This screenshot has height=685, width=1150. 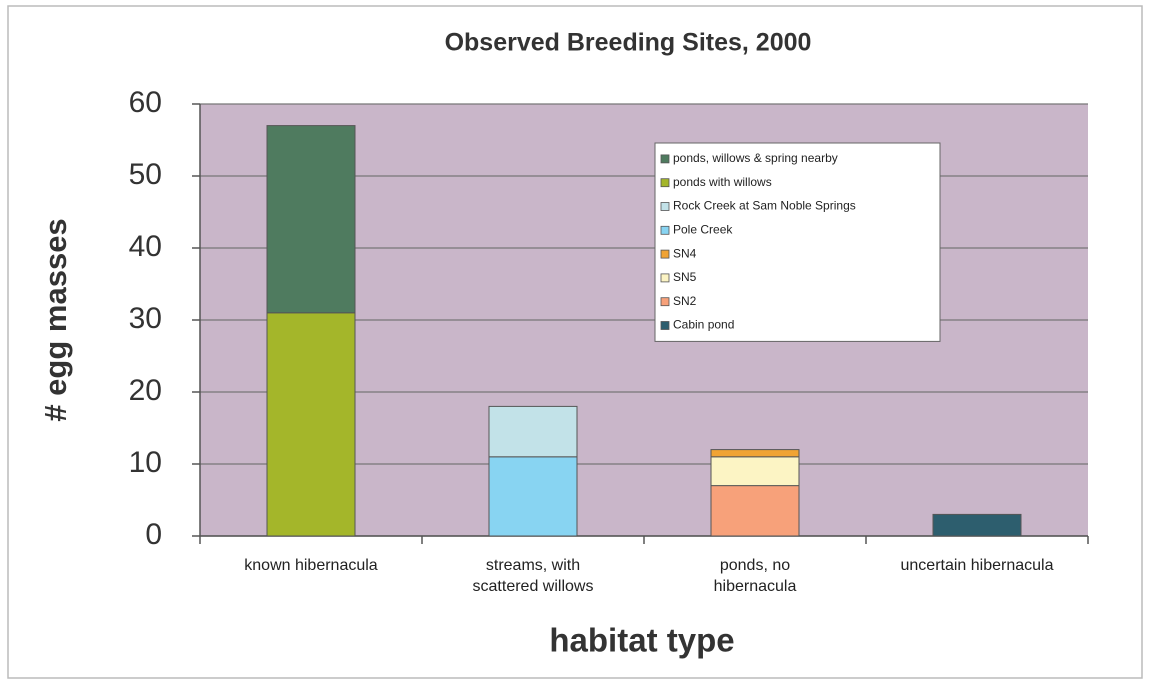 What do you see at coordinates (755, 158) in the screenshot?
I see `legend-label: ponds, willows & spring nearby` at bounding box center [755, 158].